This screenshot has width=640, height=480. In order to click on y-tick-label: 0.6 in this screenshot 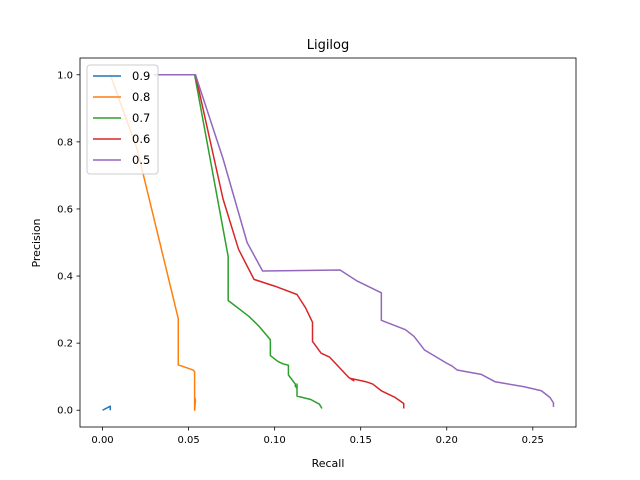, I will do `click(65, 209)`.